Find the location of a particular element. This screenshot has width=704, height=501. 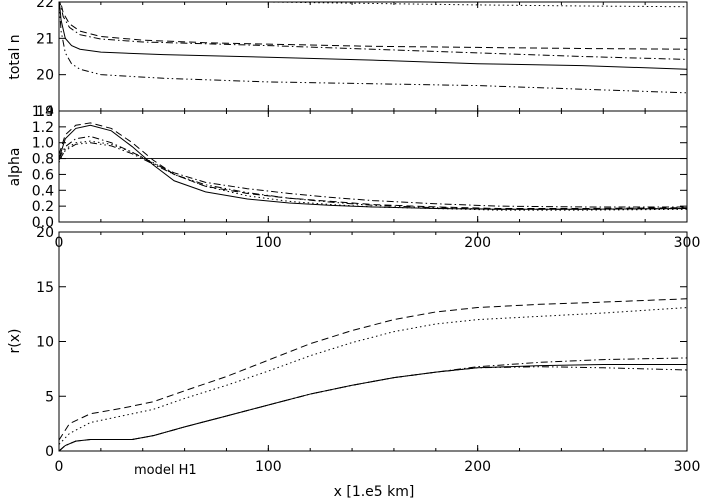

y-tick-label-top: 22 is located at coordinates (45, 5).